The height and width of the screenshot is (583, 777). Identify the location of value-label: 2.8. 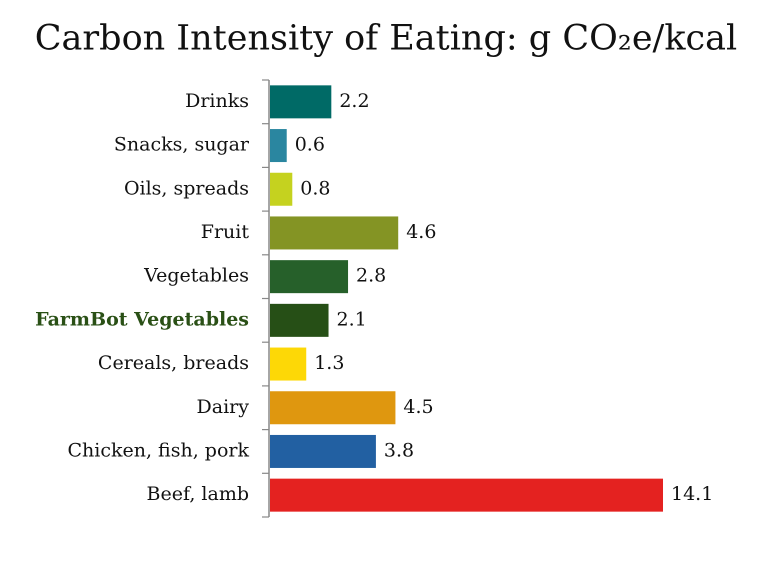
(371, 276).